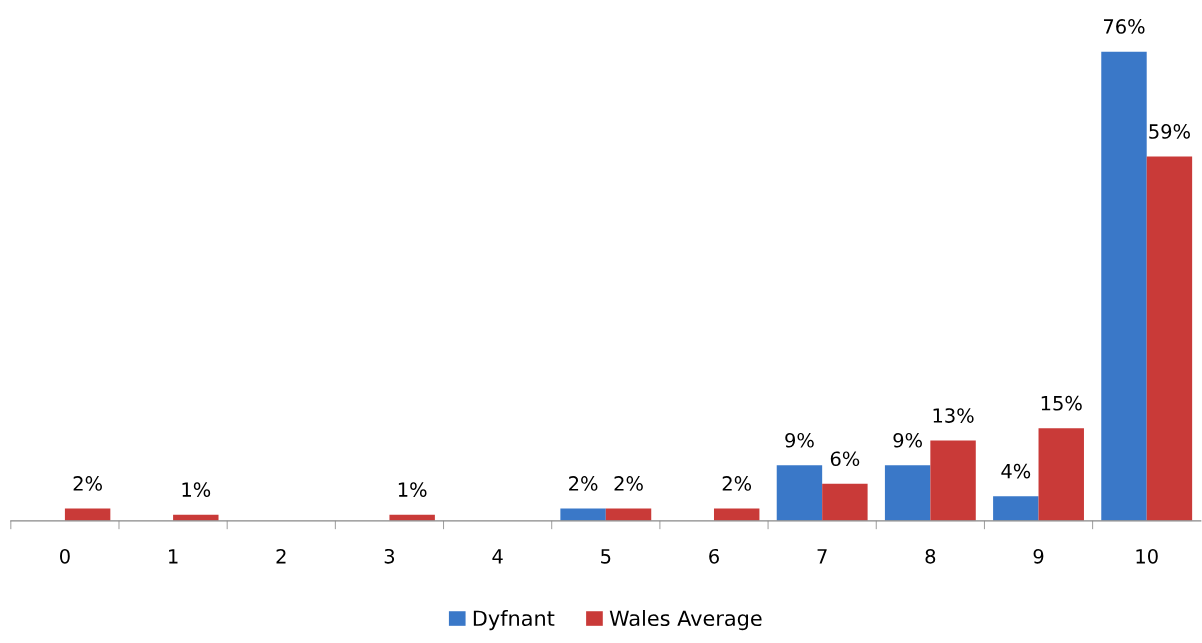 This screenshot has height=643, width=1202. I want to click on x-tick-label: 8, so click(930, 556).